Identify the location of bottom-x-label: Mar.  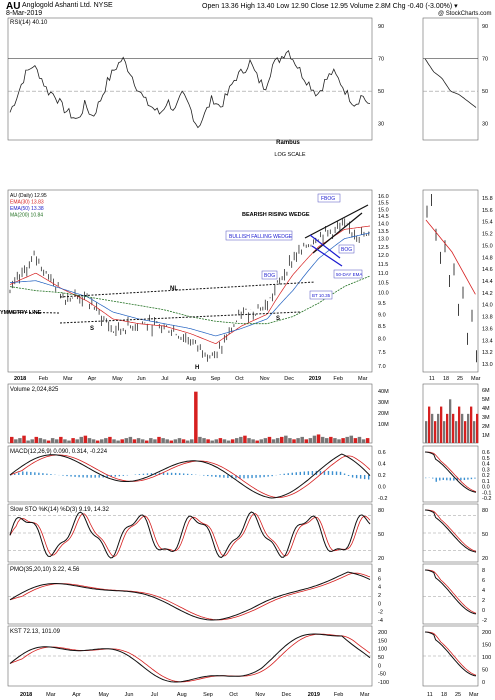
(51, 695).